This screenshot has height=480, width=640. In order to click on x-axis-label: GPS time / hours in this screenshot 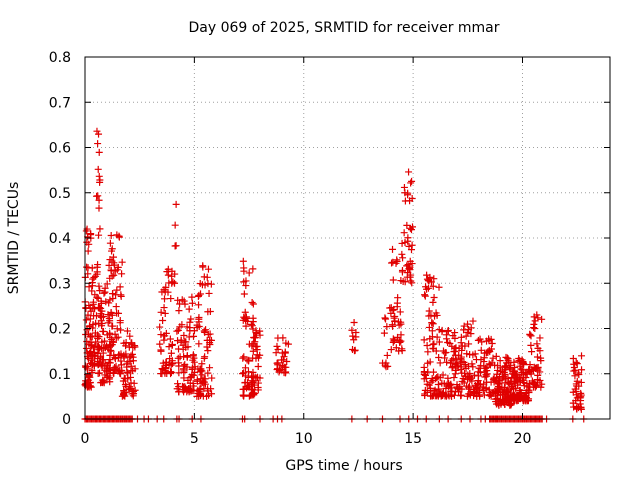, I will do `click(343, 466)`.